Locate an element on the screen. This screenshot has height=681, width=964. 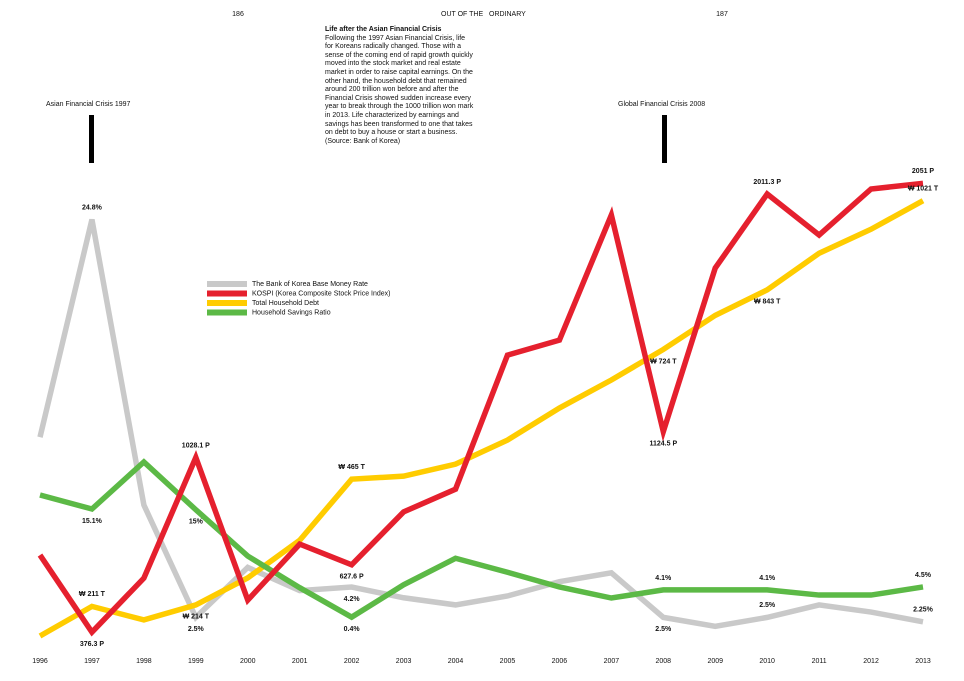
data-label: 24.8% is located at coordinates (92, 207).